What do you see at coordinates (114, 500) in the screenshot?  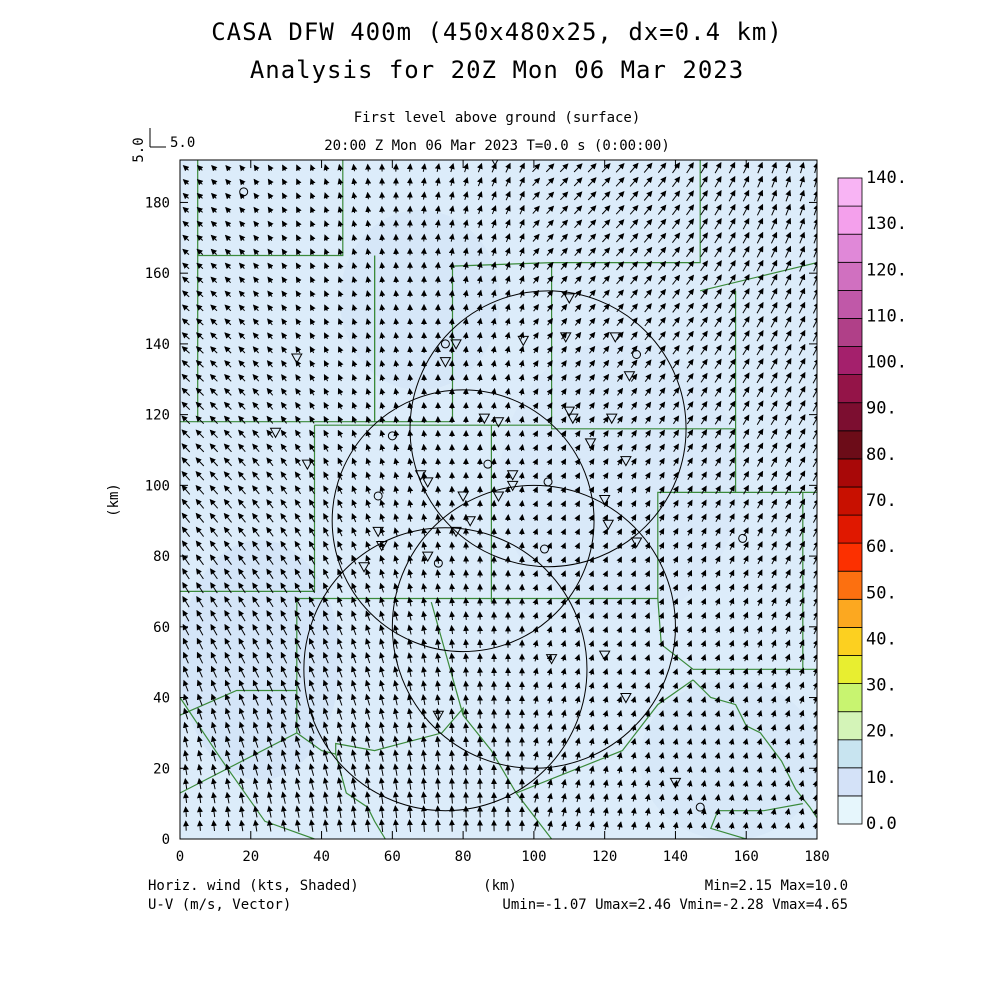 I see `y-axis-label: (km)` at bounding box center [114, 500].